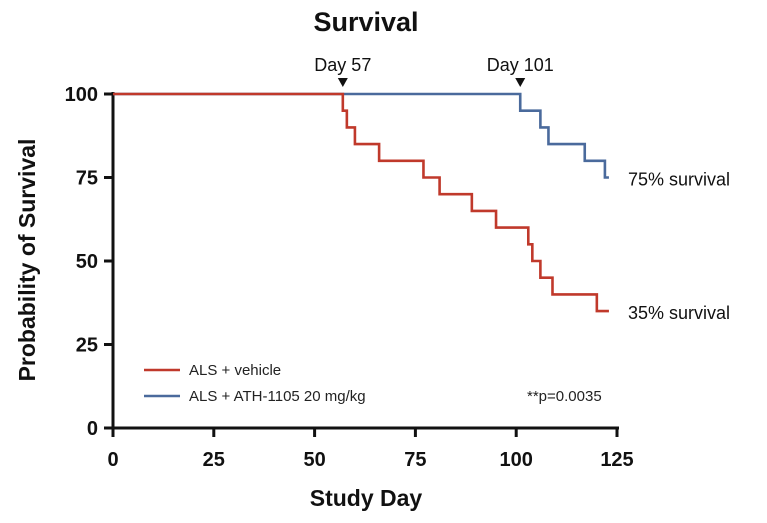 The image size is (767, 523). Describe the element at coordinates (520, 65) in the screenshot. I see `day-marker-label: Day 101` at that location.